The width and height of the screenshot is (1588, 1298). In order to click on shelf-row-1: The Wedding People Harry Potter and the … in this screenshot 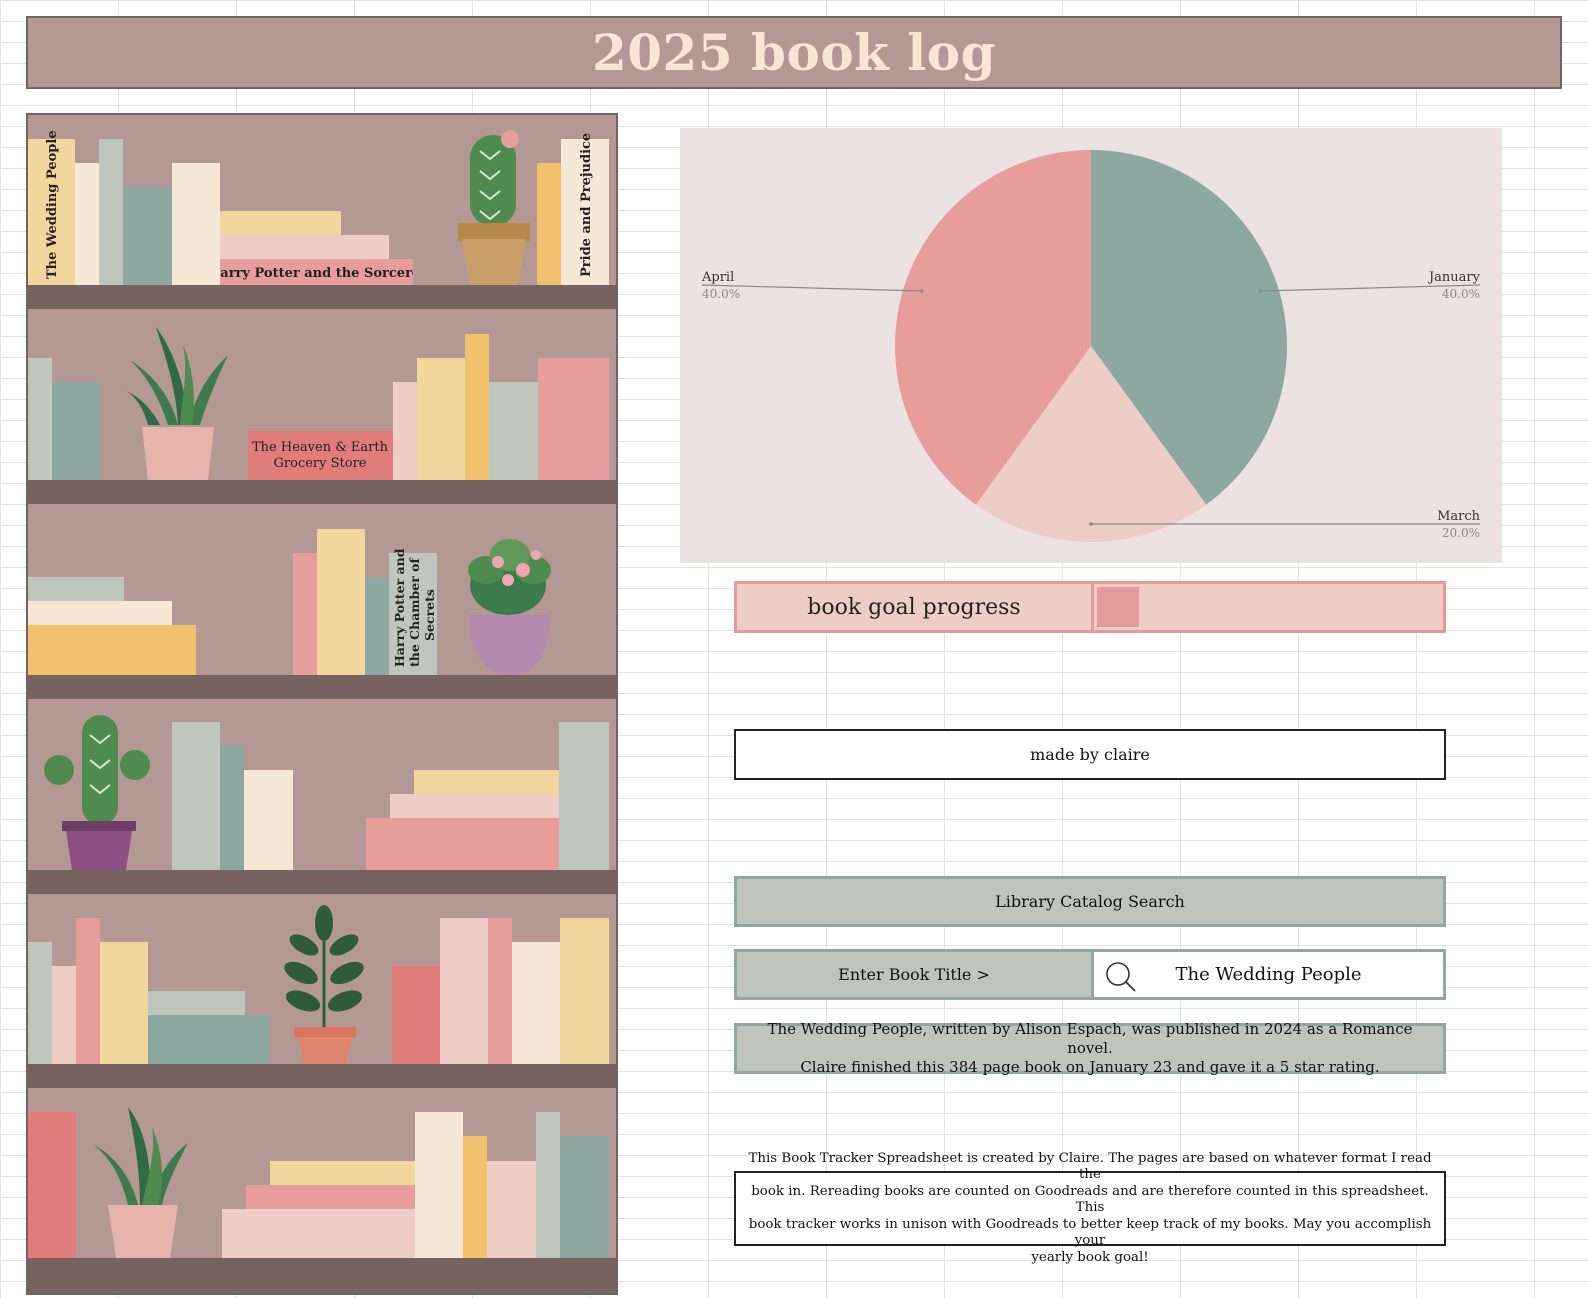, I will do `click(322, 219)`.